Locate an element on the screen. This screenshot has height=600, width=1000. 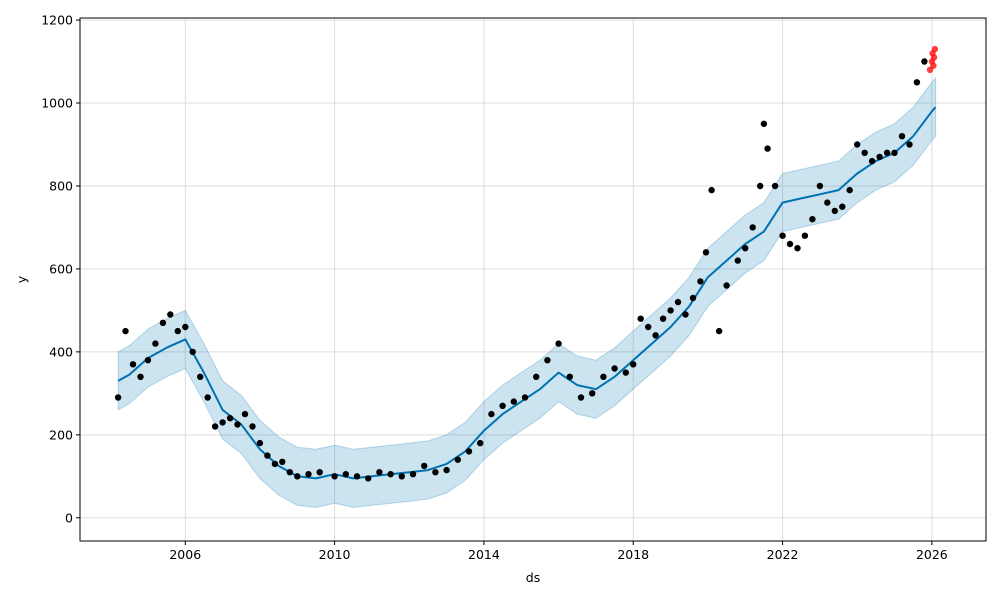
y-tick-label: 600 is located at coordinates (61, 268).